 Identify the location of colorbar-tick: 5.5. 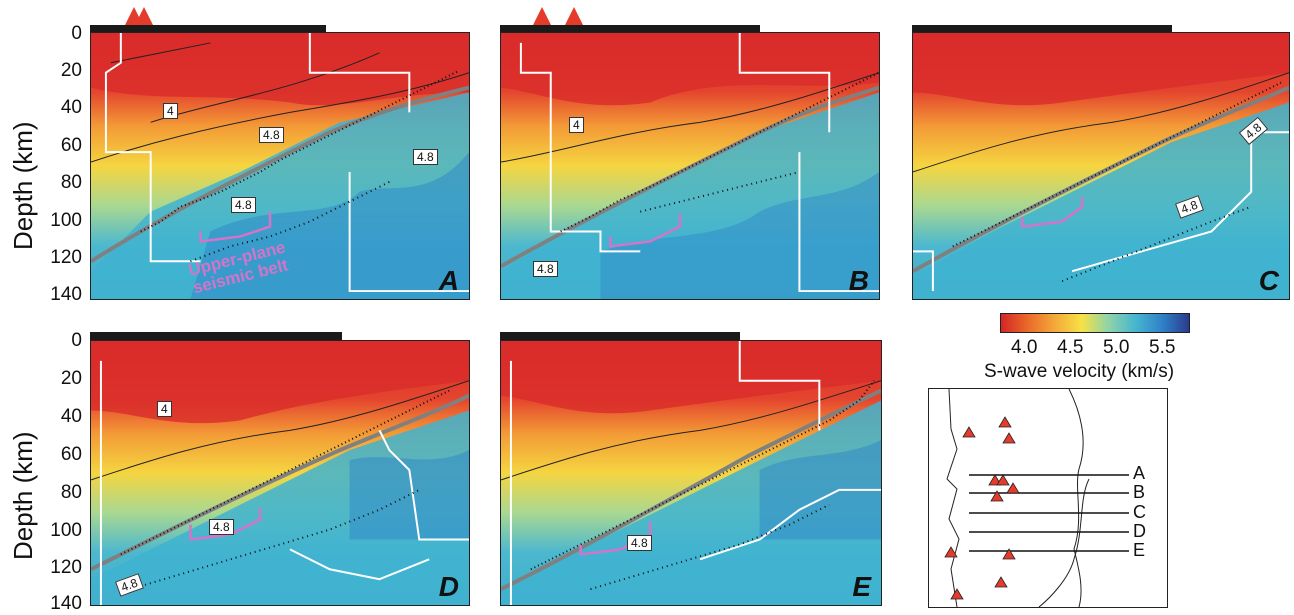
(1162, 347).